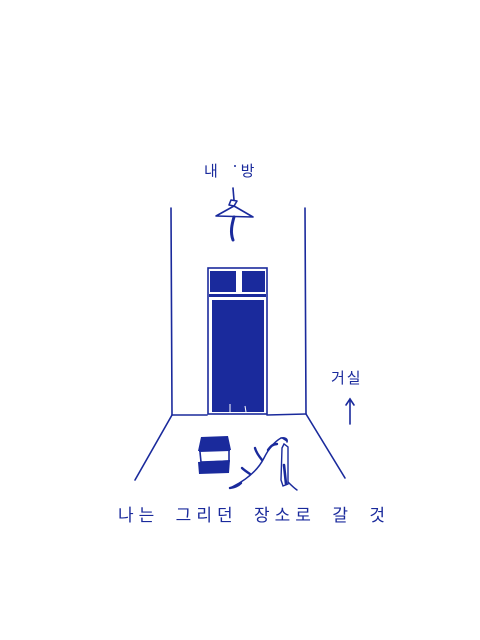  Describe the element at coordinates (171, 311) in the screenshot. I see `left-wall-line` at that location.